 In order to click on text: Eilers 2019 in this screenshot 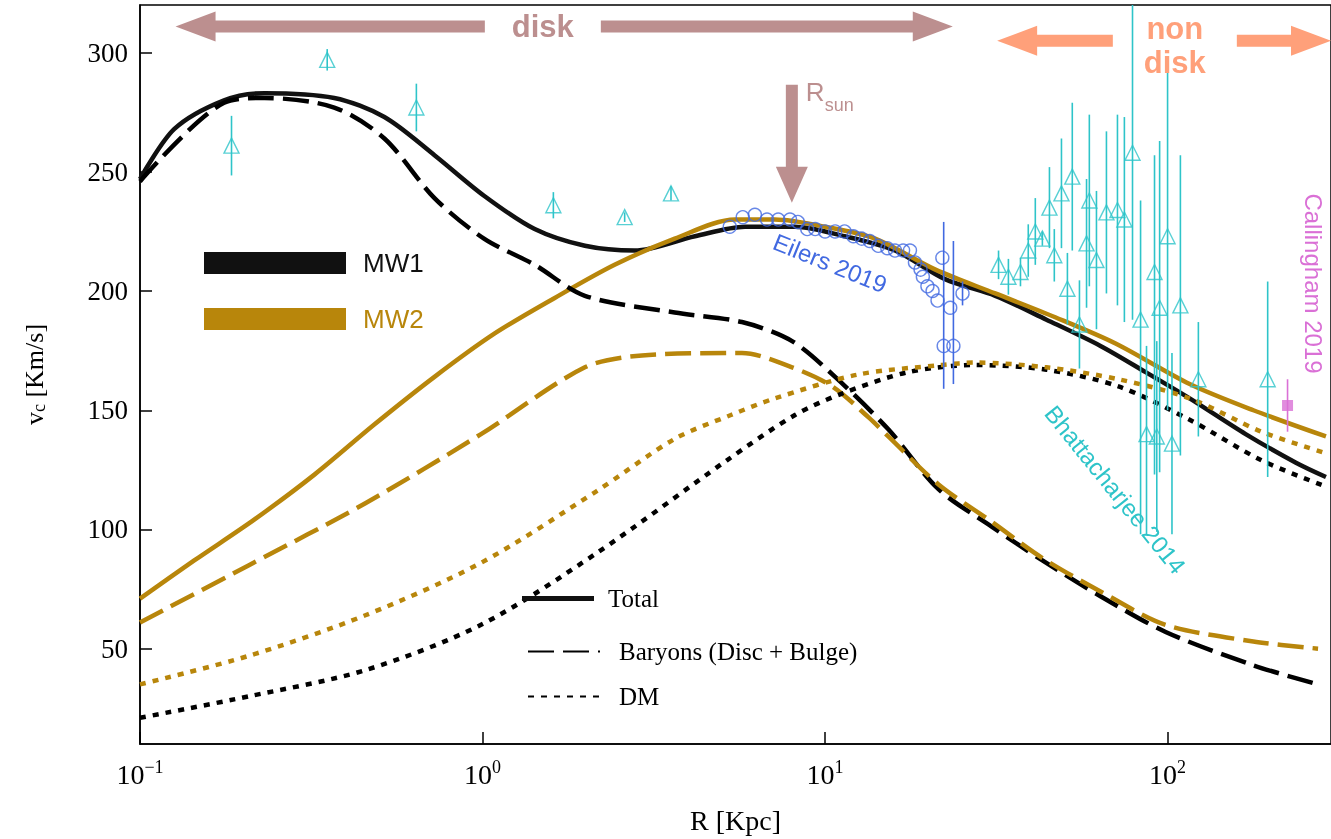, I will do `click(830, 262)`.